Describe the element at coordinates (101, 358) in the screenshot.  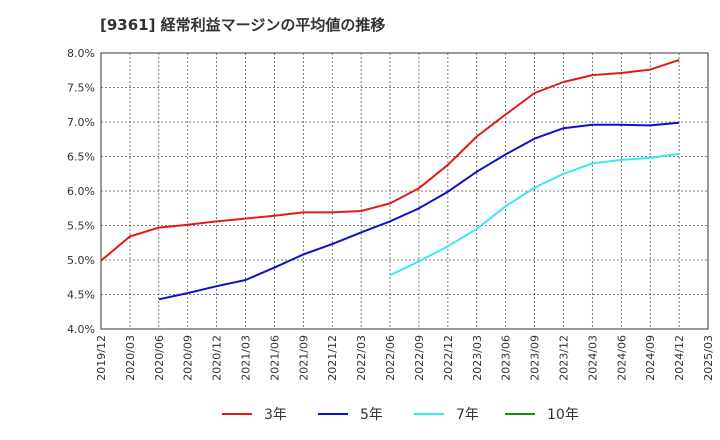
I see `x-tick-label: 2019/12` at that location.